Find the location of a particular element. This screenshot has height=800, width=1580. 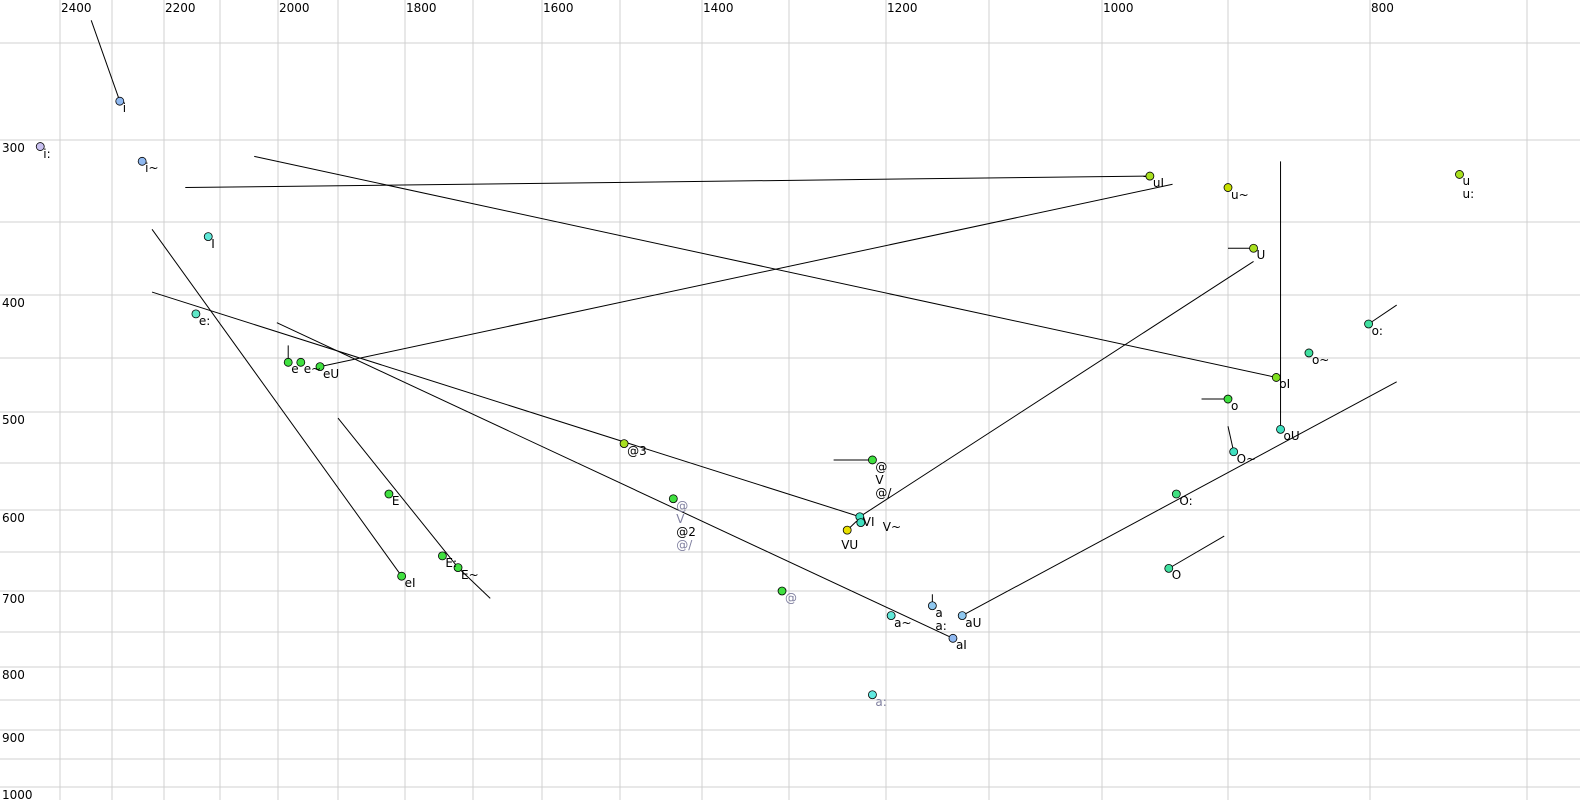

vowel-label: U is located at coordinates (1261, 255).